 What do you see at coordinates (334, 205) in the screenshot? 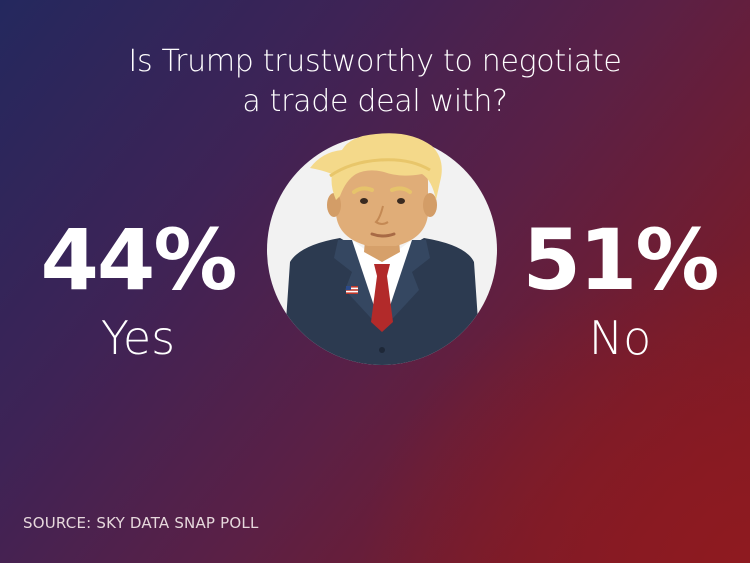
I see `left-ear` at bounding box center [334, 205].